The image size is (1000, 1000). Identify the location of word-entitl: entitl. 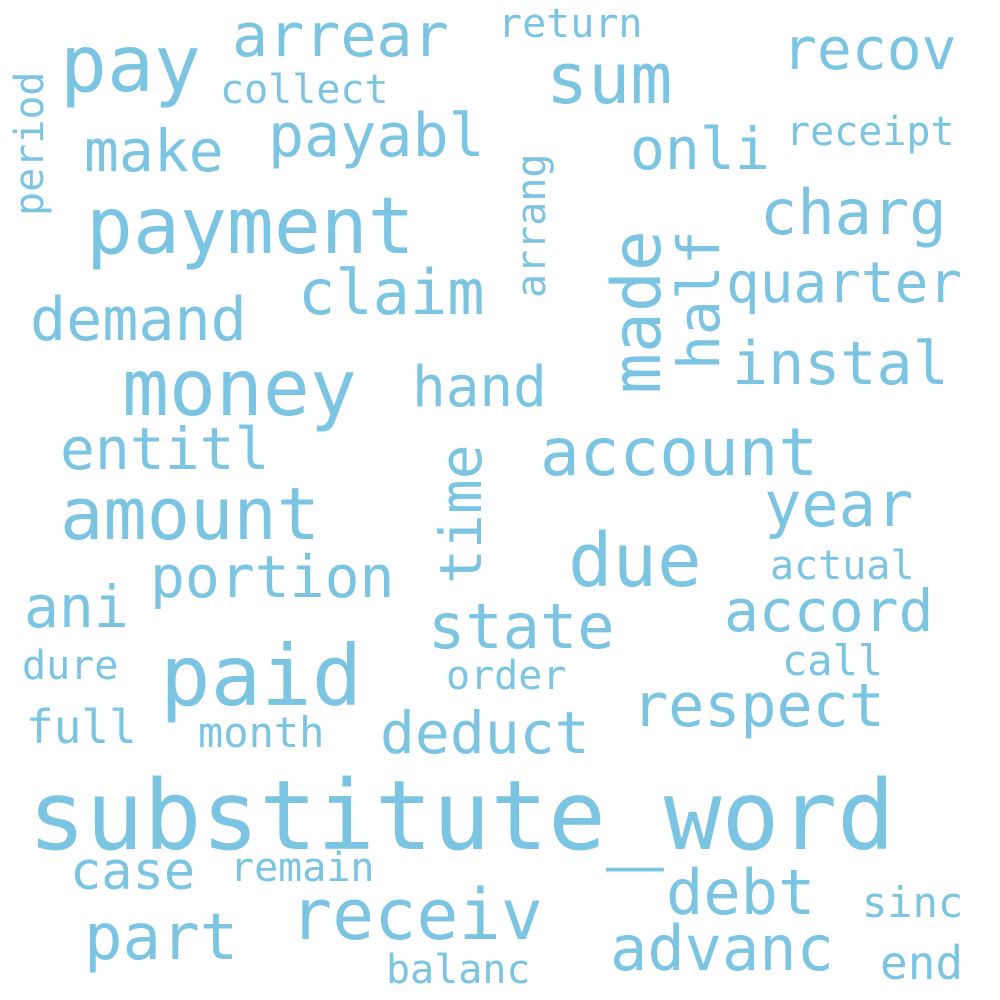
(165, 449).